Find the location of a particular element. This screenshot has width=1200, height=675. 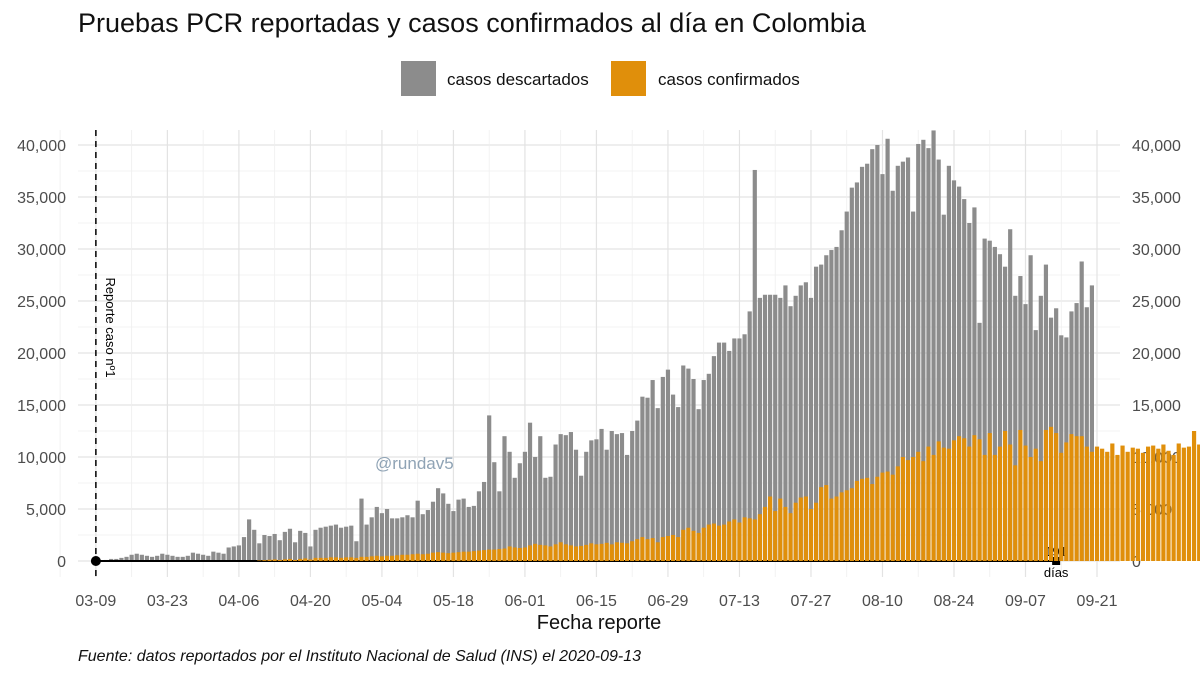

y-tick-label-left: 25,000 is located at coordinates (41, 302).